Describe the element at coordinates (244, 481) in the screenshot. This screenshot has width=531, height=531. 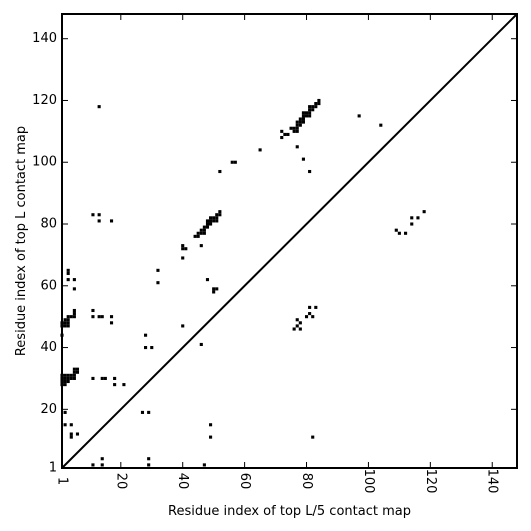
I see `x-tick-label: 60` at that location.